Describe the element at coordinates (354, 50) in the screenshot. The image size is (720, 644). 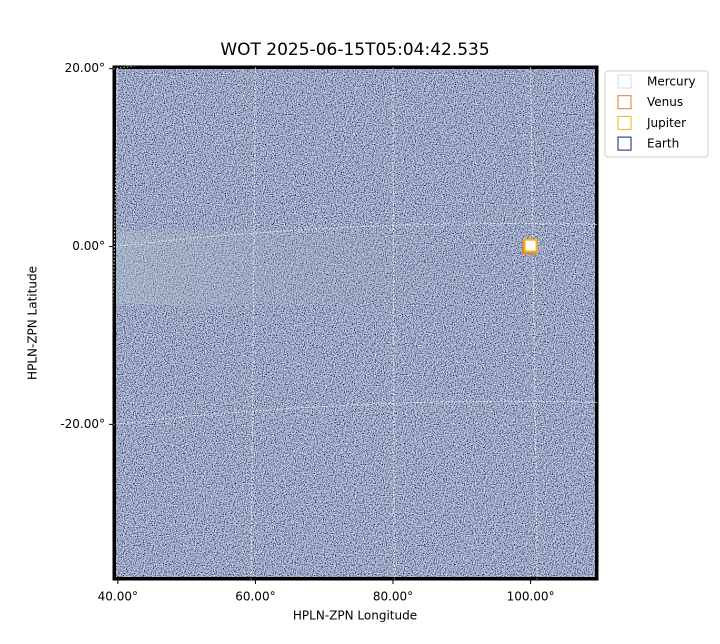
I see `chart-title: WOT 2025-06-15T05:04:42.535` at that location.